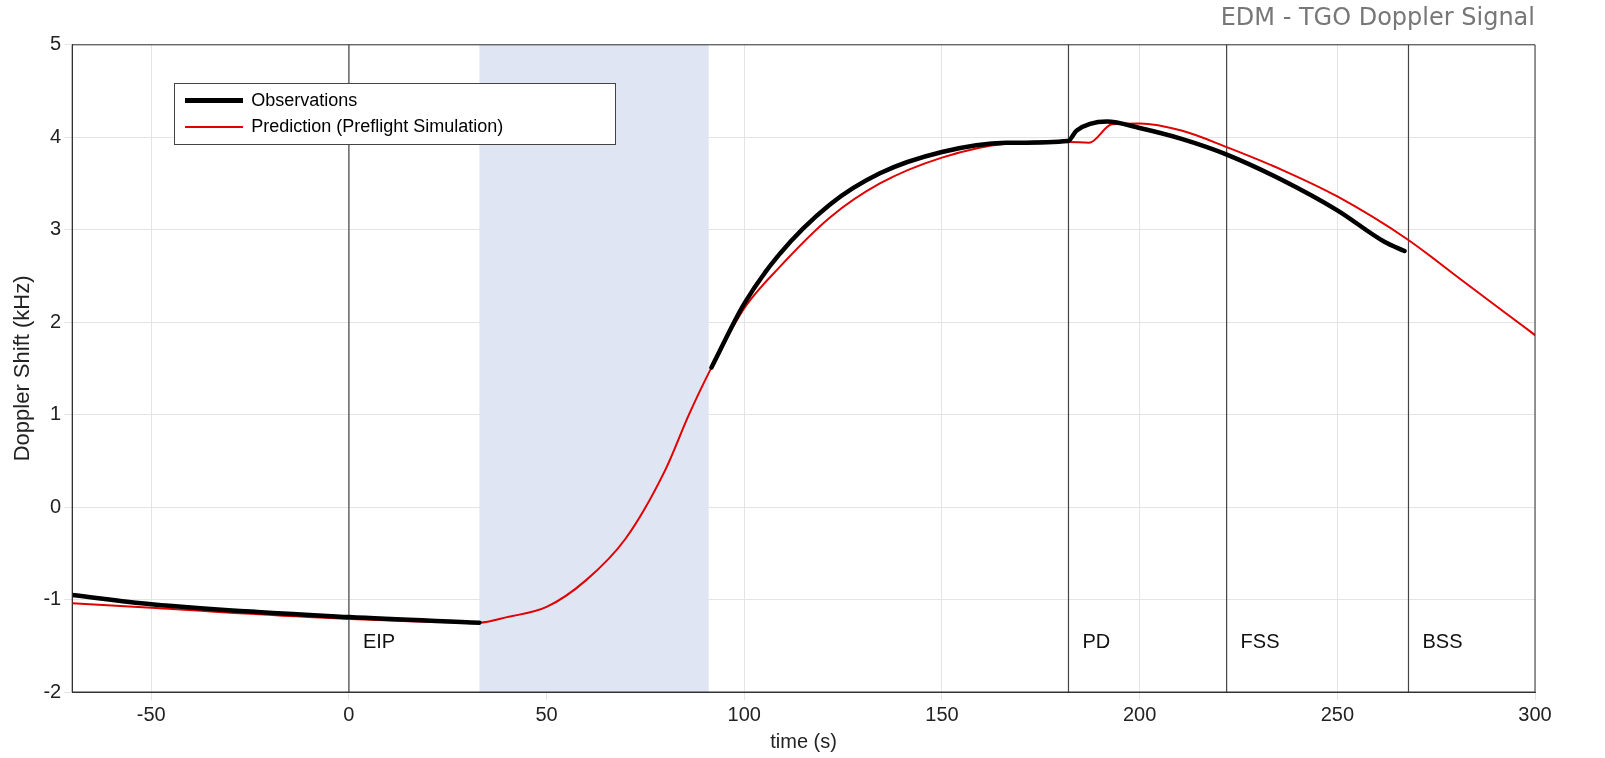 The width and height of the screenshot is (1605, 758). What do you see at coordinates (1535, 713) in the screenshot?
I see `x-tick-label: 300` at bounding box center [1535, 713].